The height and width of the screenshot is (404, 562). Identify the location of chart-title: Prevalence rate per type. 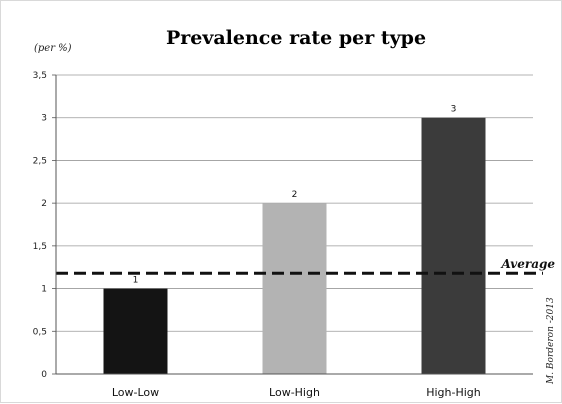
(296, 38).